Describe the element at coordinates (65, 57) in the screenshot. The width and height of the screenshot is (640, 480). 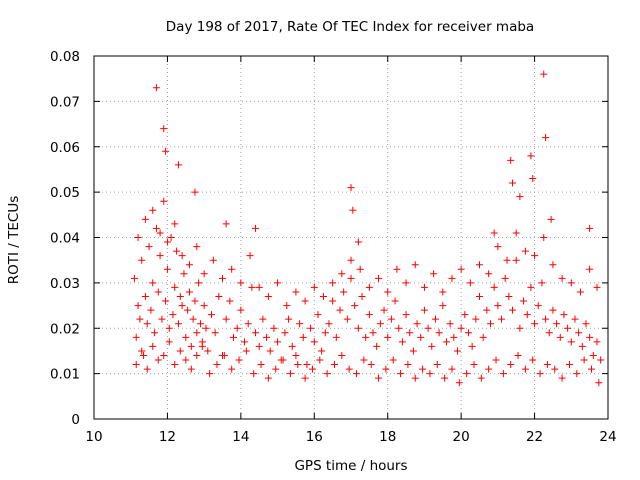
I see `y-tick-label: 0.08` at that location.